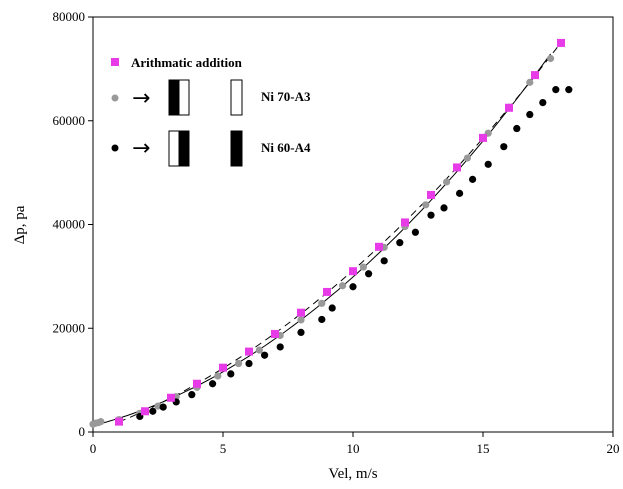 Image resolution: width=623 pixels, height=489 pixels. I want to click on block-white-icon, so click(236, 97).